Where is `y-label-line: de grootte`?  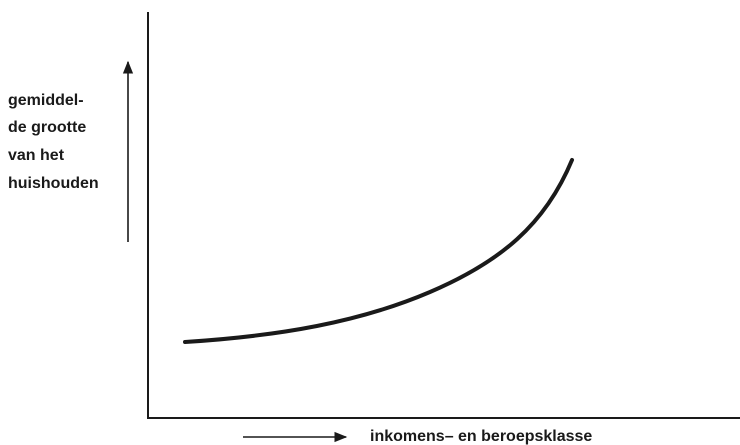
y-label-line: de grootte is located at coordinates (47, 127).